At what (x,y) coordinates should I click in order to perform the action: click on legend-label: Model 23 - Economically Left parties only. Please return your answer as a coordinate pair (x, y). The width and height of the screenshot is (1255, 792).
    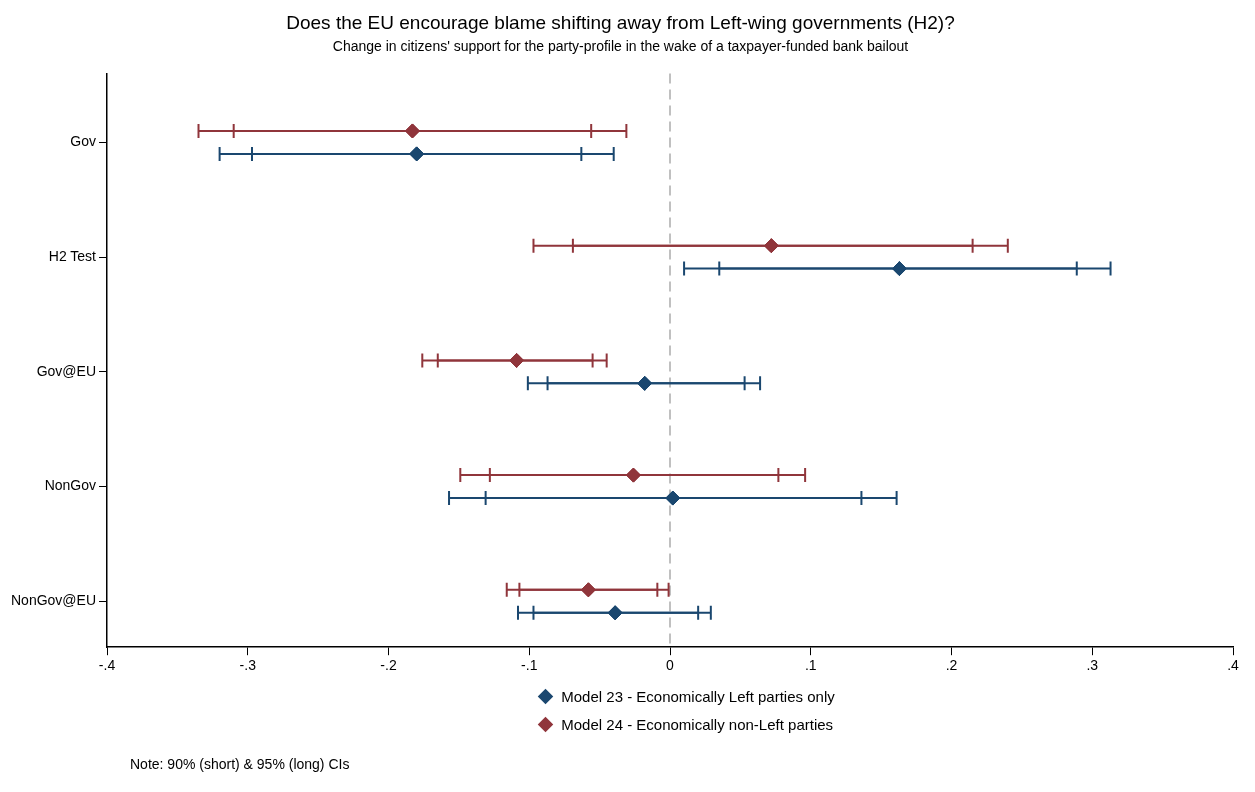
    Looking at the image, I should click on (698, 696).